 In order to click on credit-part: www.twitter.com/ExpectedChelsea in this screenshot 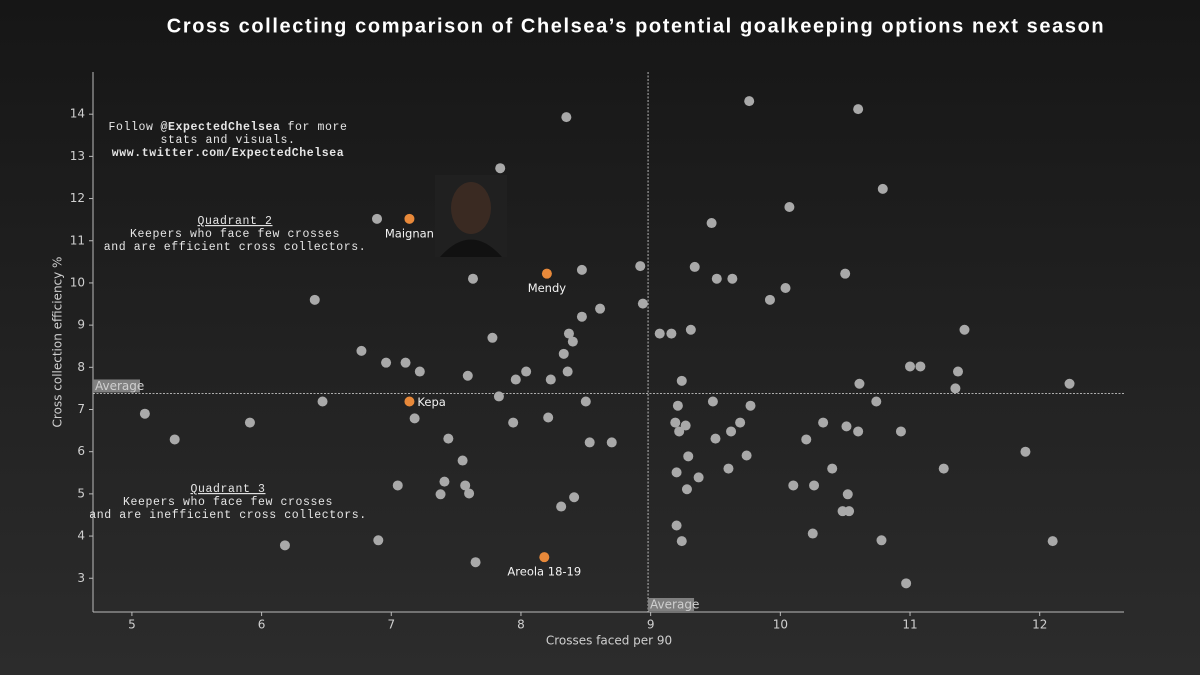, I will do `click(228, 153)`.